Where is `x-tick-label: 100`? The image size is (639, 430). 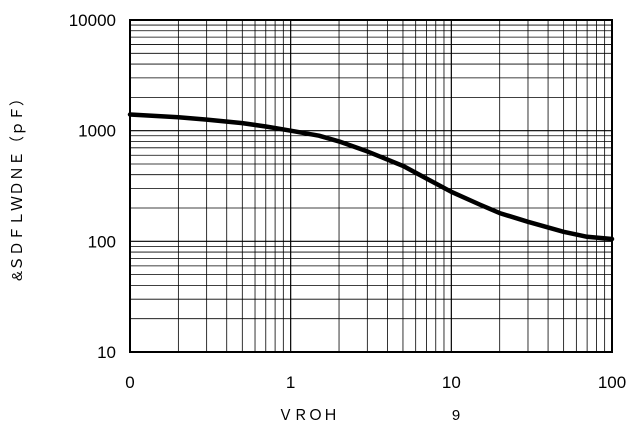 x-tick-label: 100 is located at coordinates (612, 382).